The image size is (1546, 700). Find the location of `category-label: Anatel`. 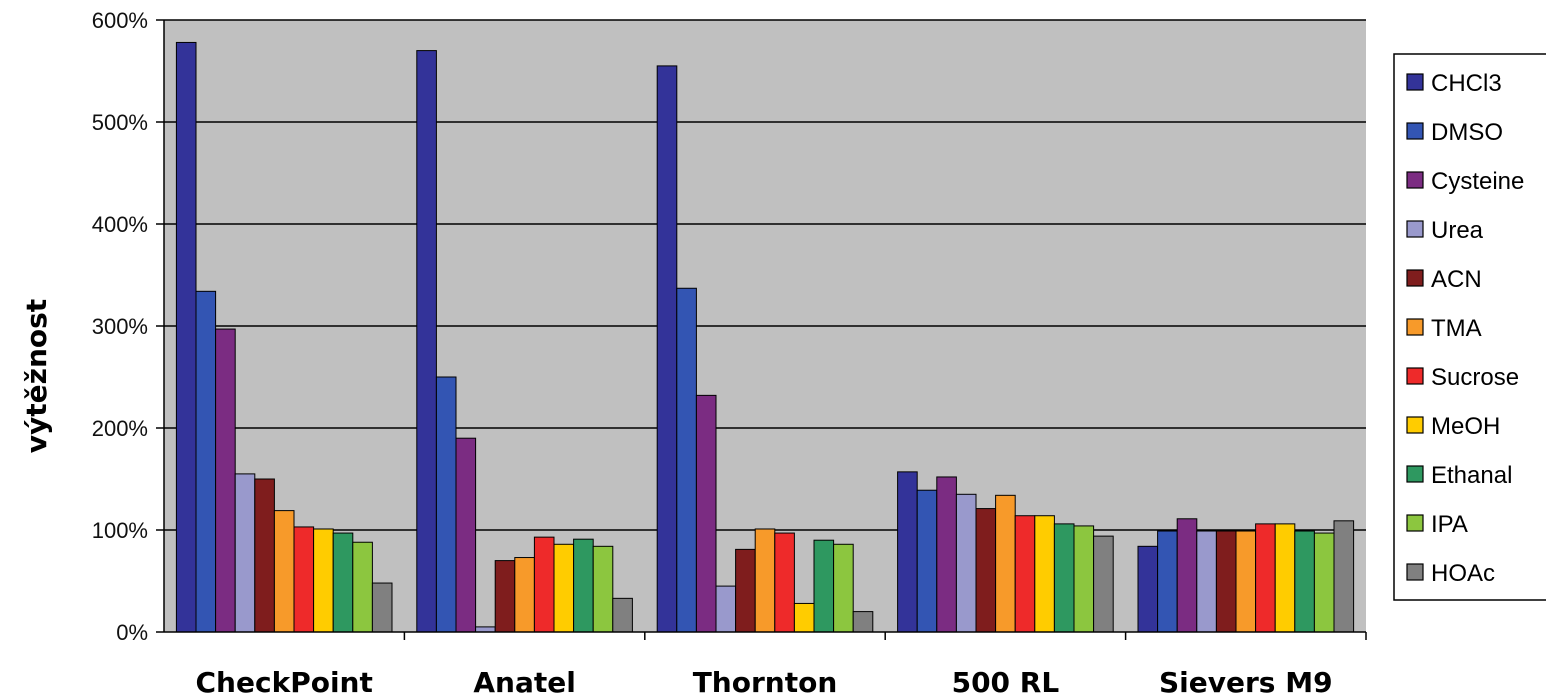

category-label: Anatel is located at coordinates (524, 682).